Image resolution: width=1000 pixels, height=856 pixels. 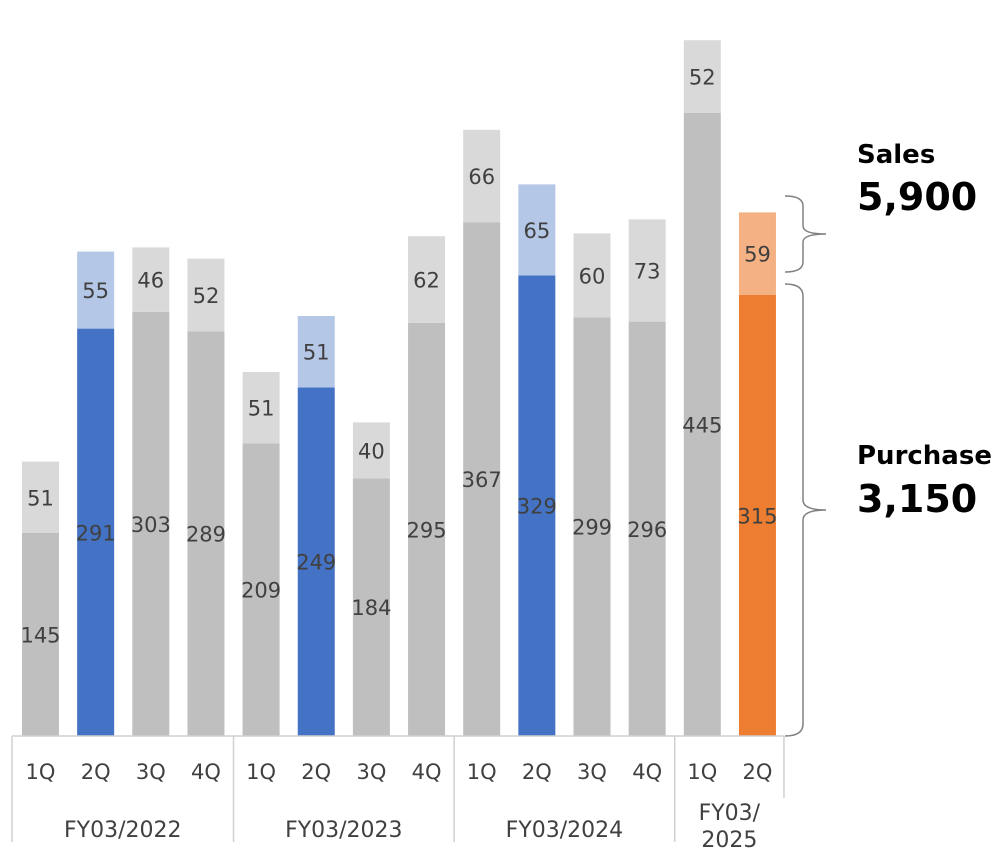 I want to click on tick-label-6: 2Q, so click(x=316, y=772).